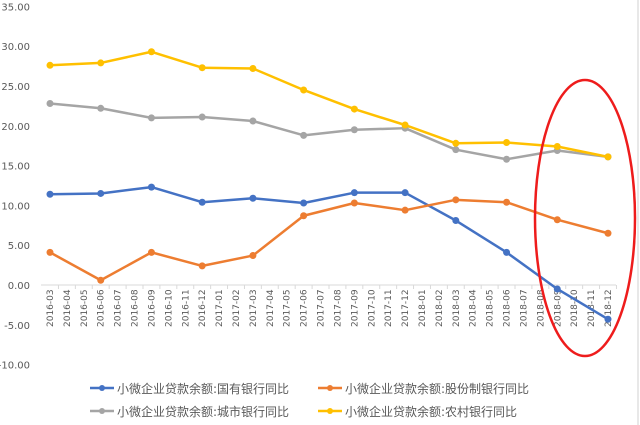 The image size is (640, 425). Describe the element at coordinates (19, 246) in the screenshot. I see `y-tick-label: 5.00` at that location.